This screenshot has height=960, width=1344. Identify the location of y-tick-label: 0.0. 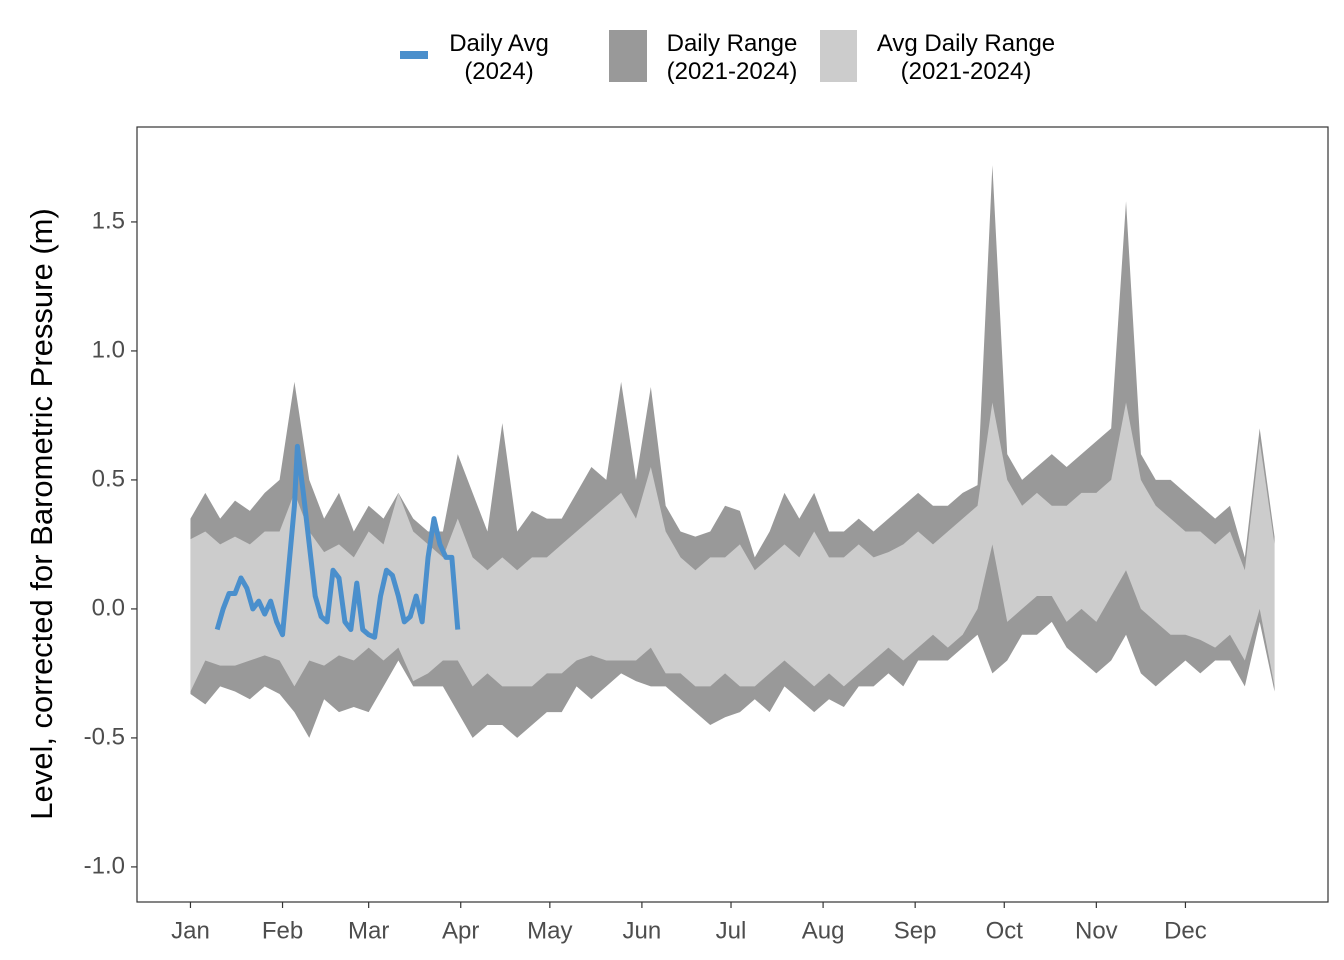
(108, 607).